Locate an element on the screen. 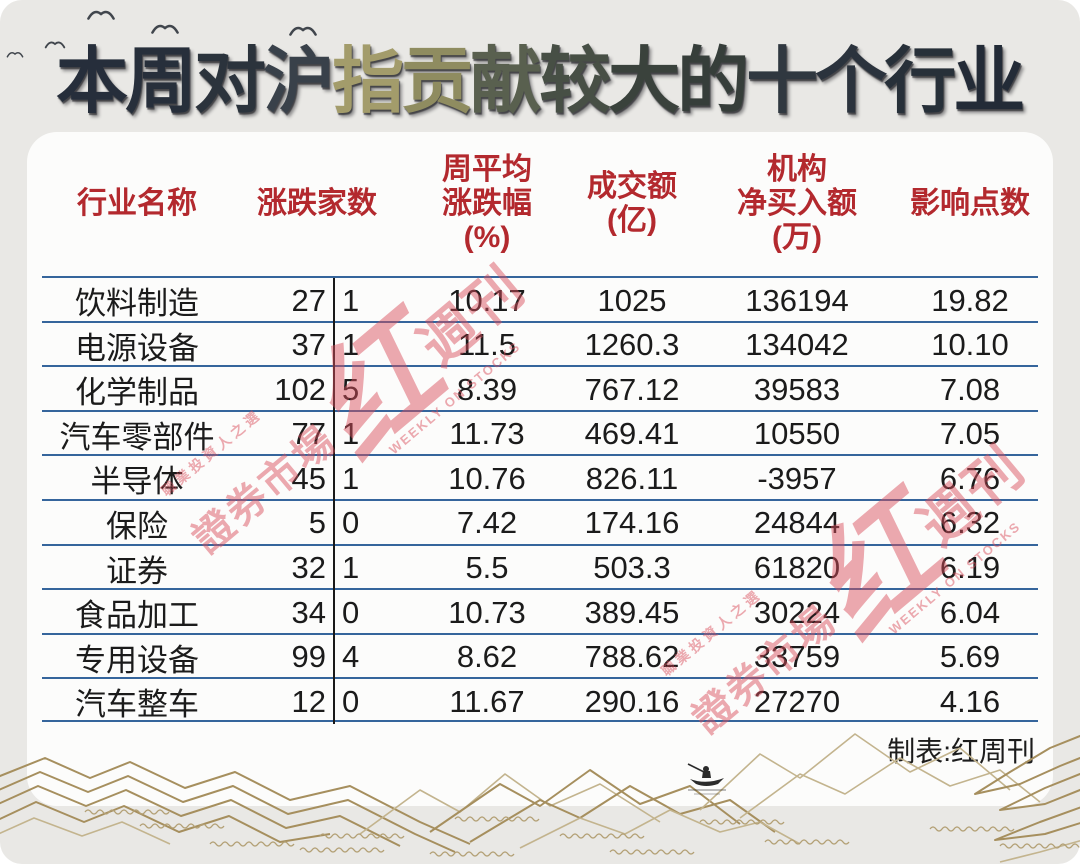 Image resolution: width=1080 pixels, height=864 pixels. cell-up-count: 32 is located at coordinates (283, 568).